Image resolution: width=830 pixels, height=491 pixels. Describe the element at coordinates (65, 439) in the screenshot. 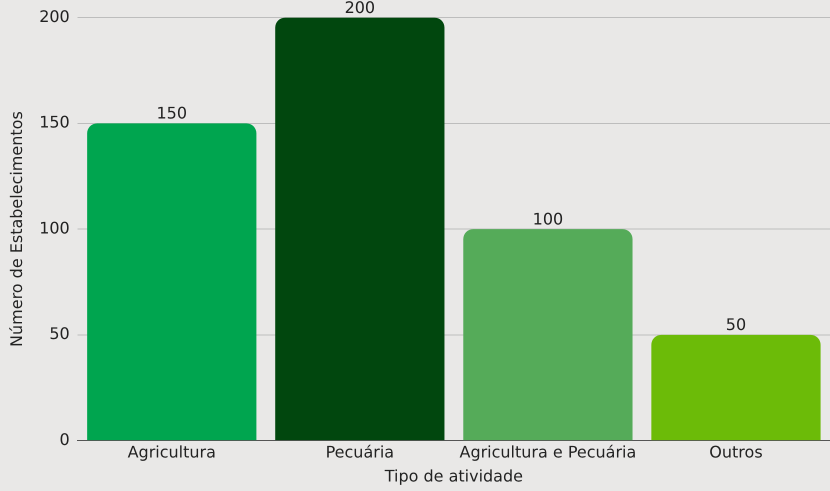

I see `y-tick-label: 0` at that location.